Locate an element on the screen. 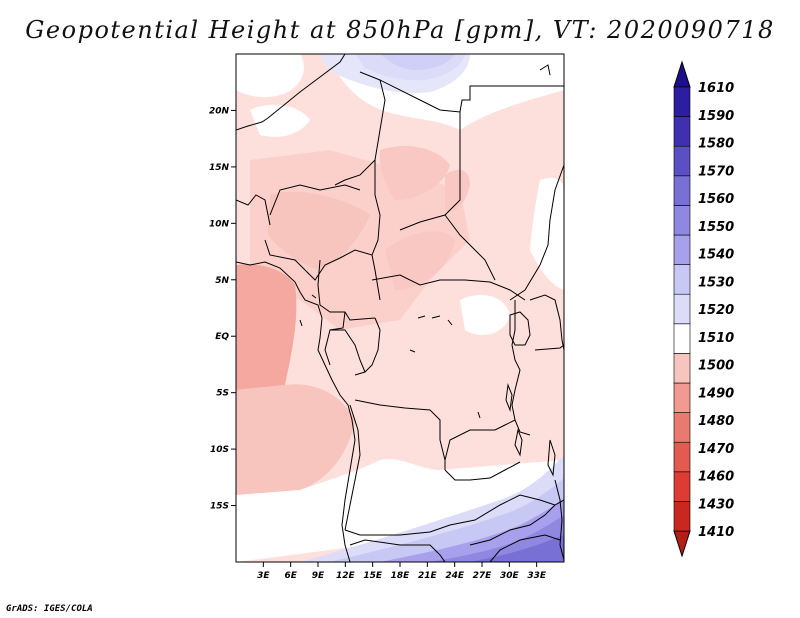  x-tick-label: 9E is located at coordinates (318, 576).